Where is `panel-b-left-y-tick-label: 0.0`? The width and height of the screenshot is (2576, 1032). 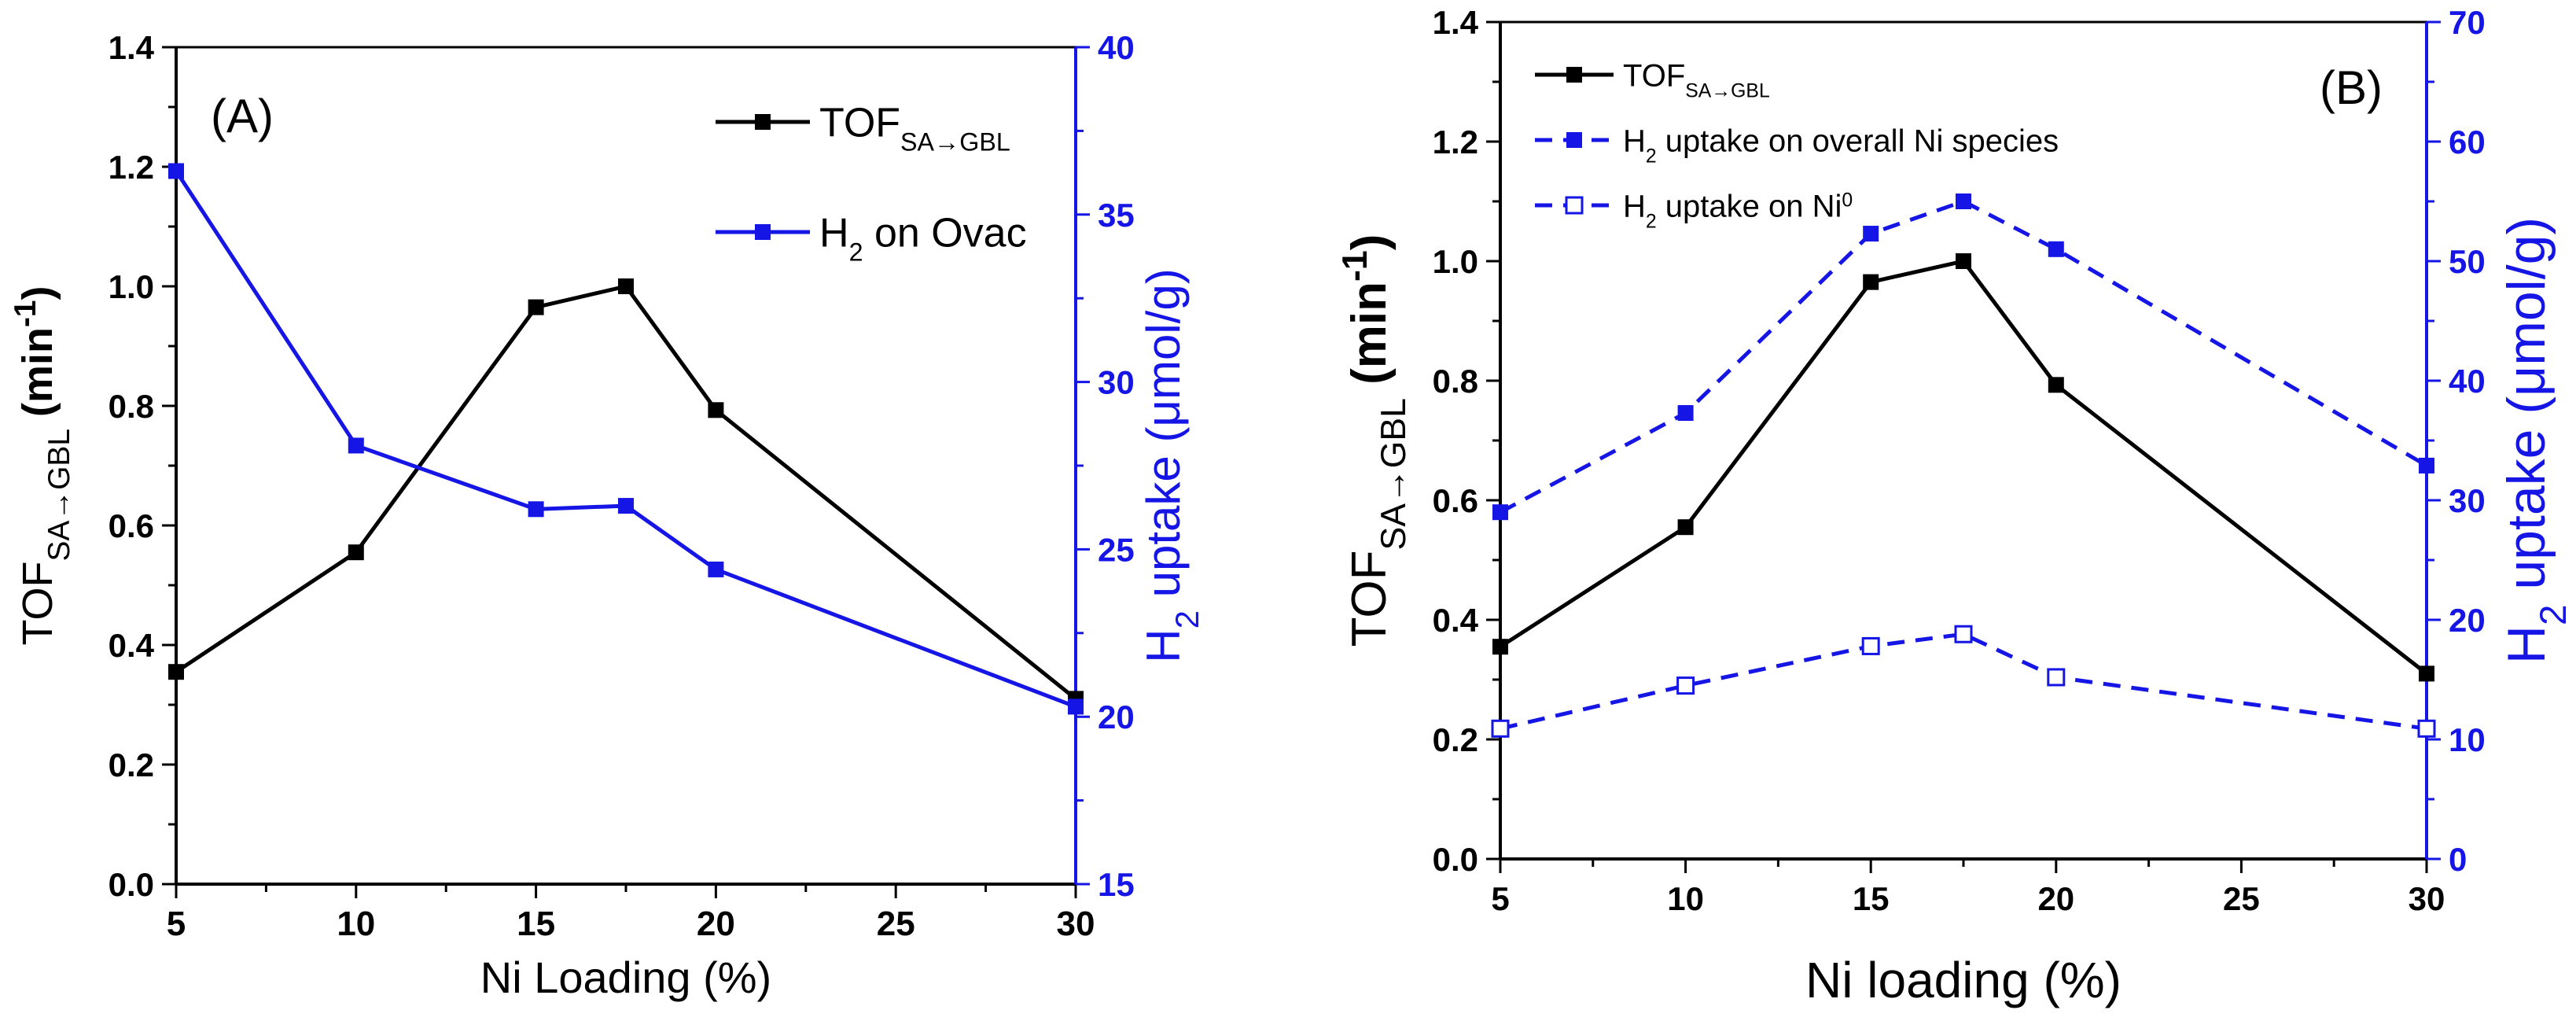 panel-b-left-y-tick-label: 0.0 is located at coordinates (1455, 860).